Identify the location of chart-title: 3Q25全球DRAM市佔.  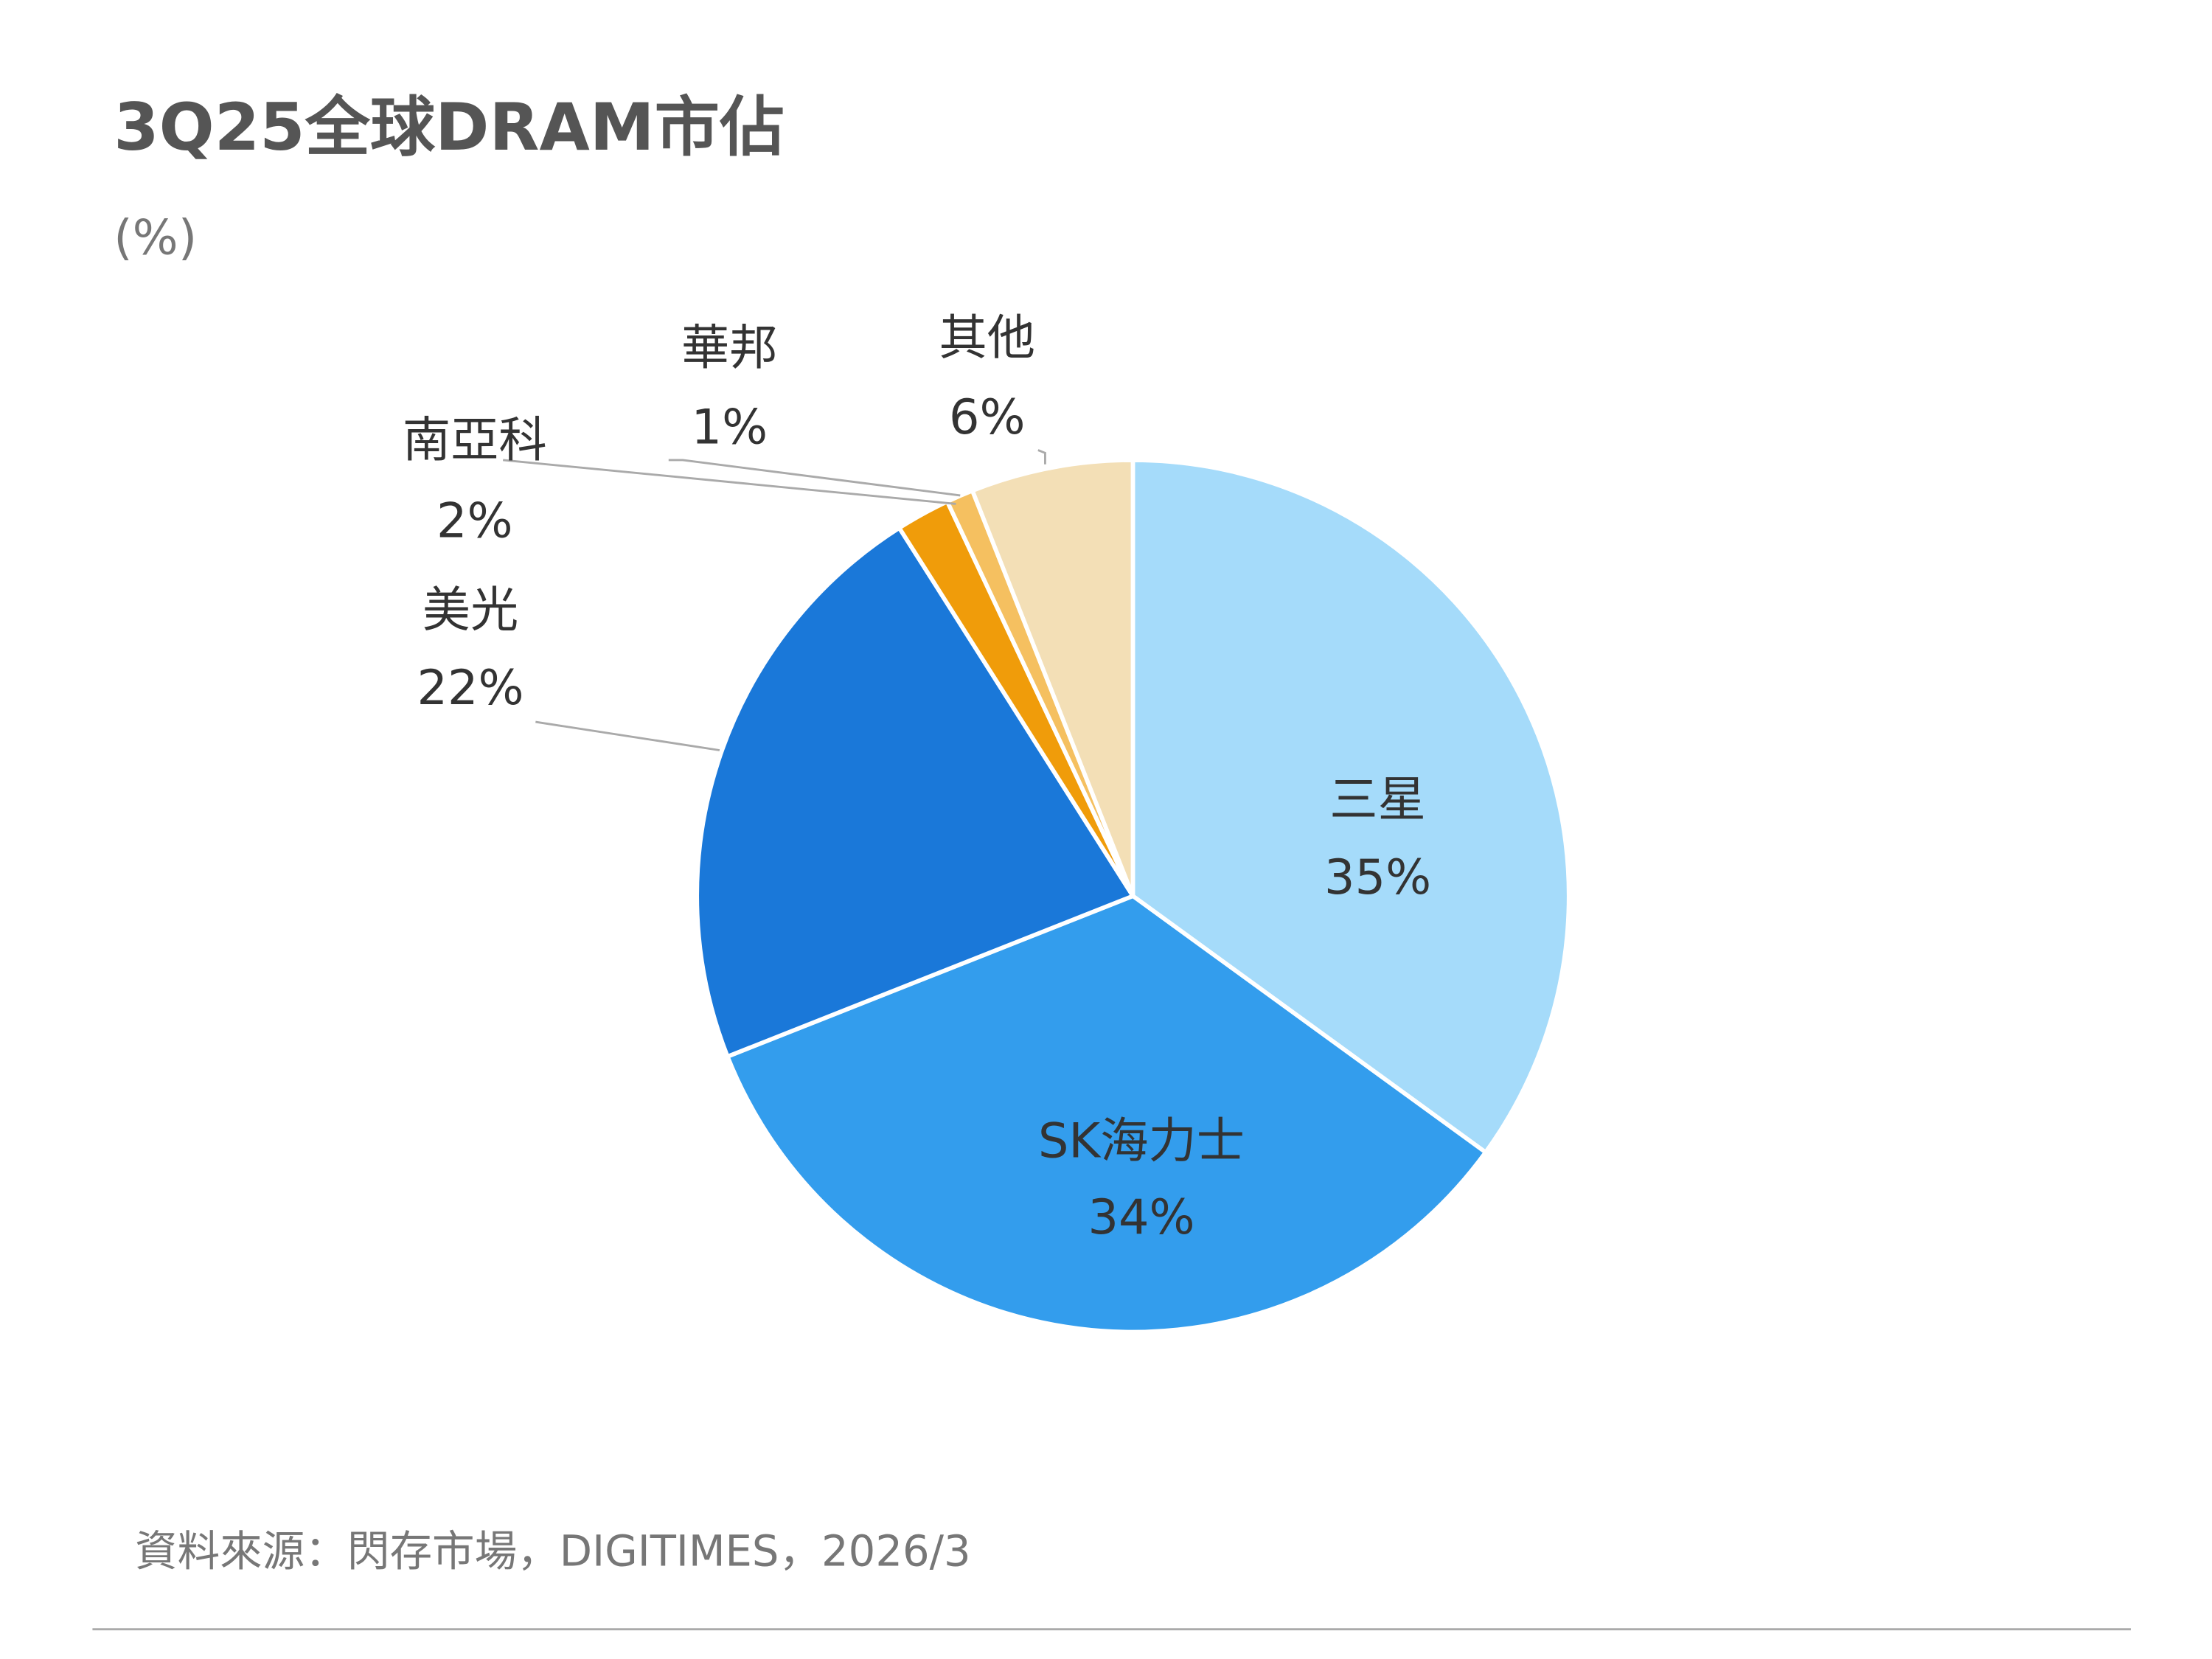
(449, 127).